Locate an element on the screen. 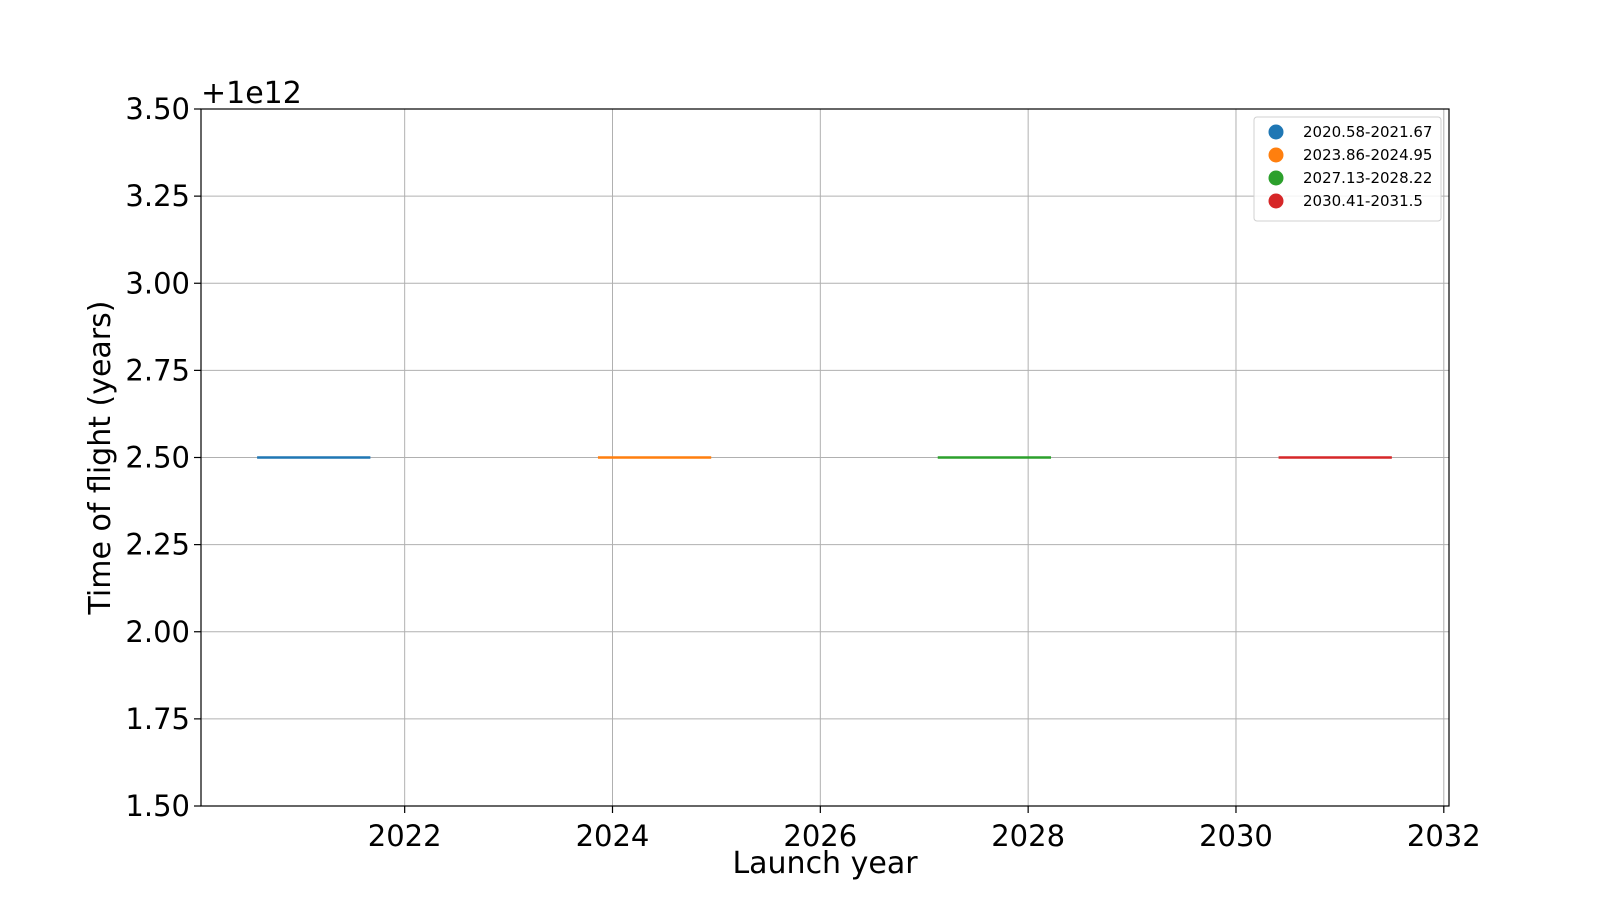  legend-label: 2030.41-2031.5 is located at coordinates (1363, 201).